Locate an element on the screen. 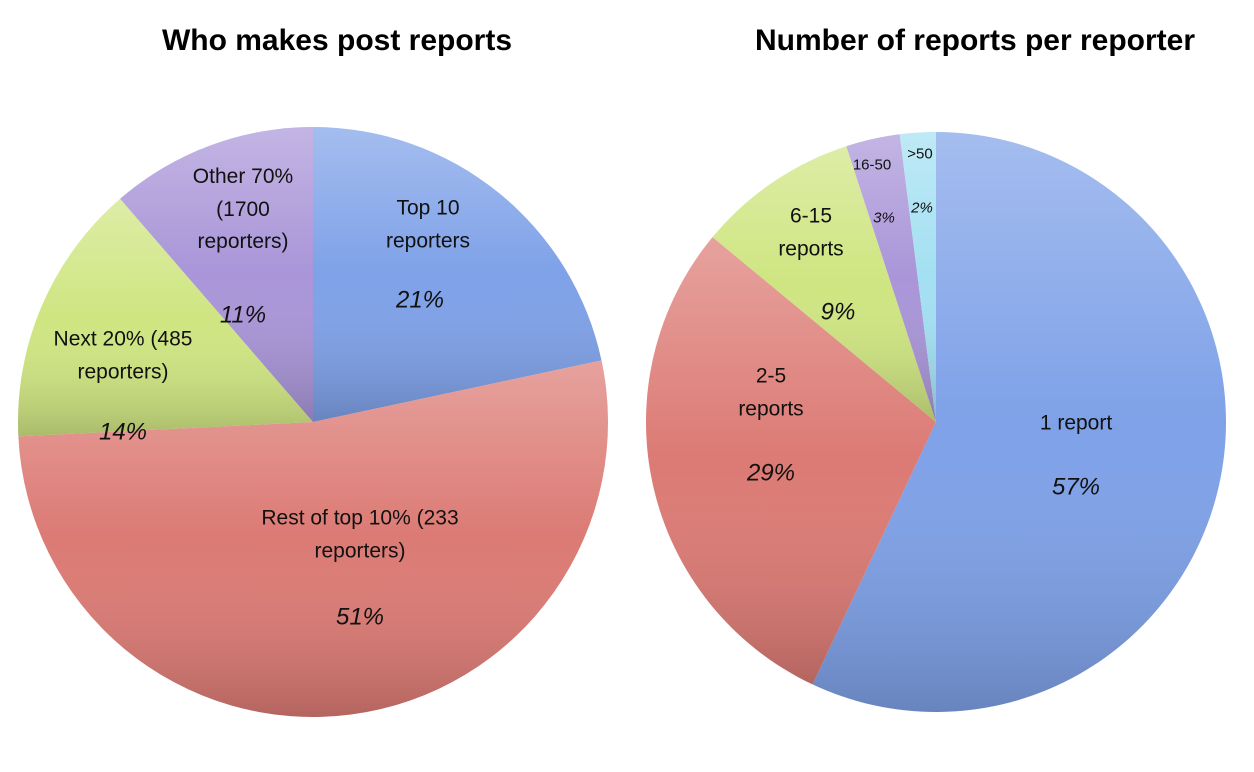 This screenshot has height=772, width=1254. slice-label: Other 70% (1700 reporters) is located at coordinates (243, 209).